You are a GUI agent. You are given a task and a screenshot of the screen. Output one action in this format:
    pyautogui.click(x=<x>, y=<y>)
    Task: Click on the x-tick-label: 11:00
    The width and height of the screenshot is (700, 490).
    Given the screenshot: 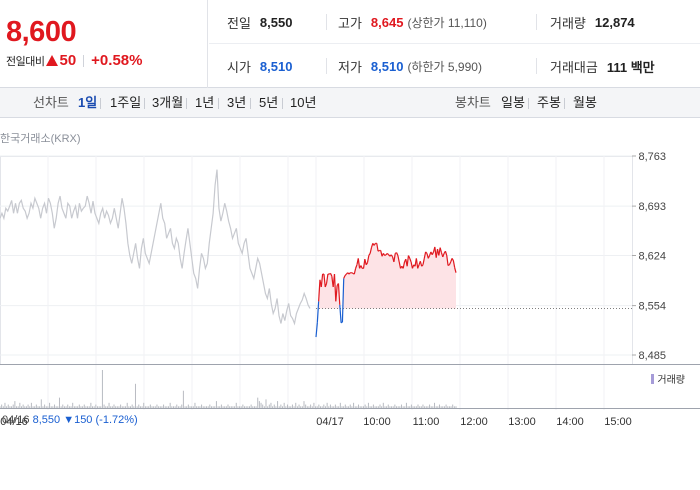 What is the action you would take?
    pyautogui.click(x=426, y=422)
    